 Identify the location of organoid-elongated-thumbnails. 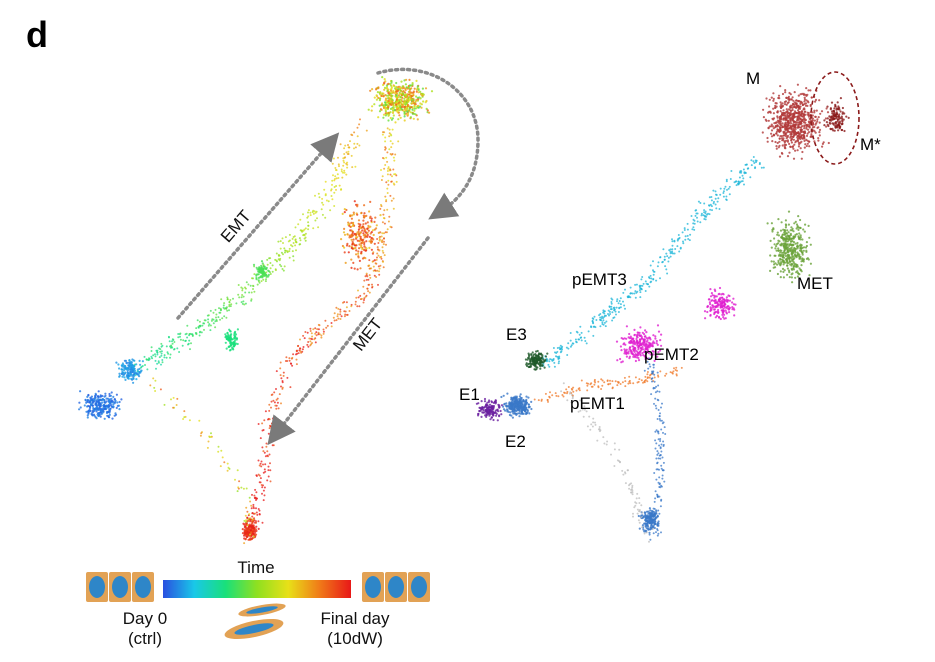
(255, 621).